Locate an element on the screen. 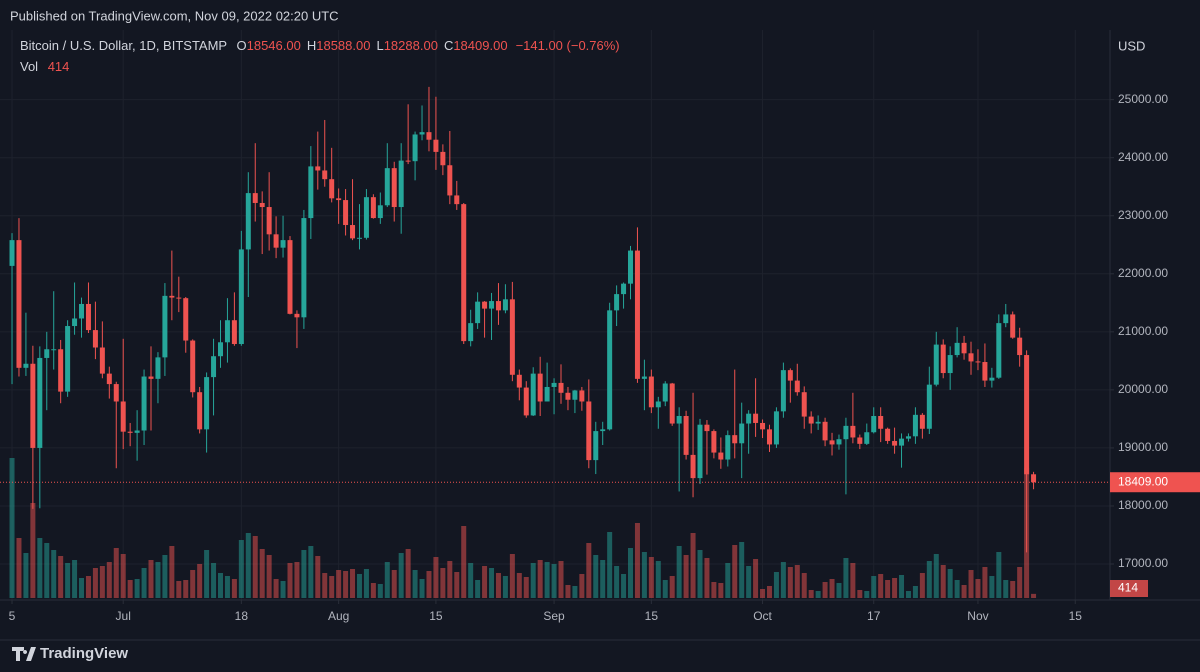 The image size is (1200, 672). ohlc-value: 18588.00 is located at coordinates (343, 45).